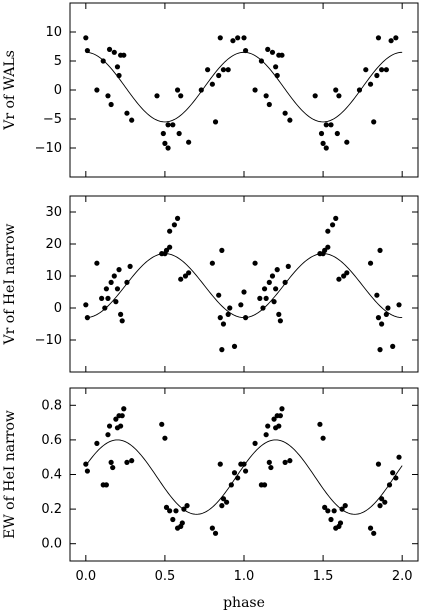 The height and width of the screenshot is (612, 421). I want to click on y-axis-title: Vr of WALs, so click(10, 90).